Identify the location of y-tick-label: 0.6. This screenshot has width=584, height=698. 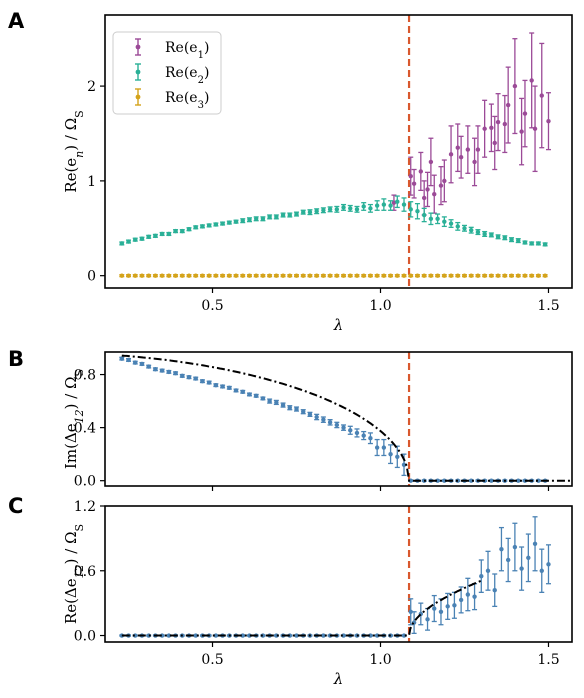
(85, 572).